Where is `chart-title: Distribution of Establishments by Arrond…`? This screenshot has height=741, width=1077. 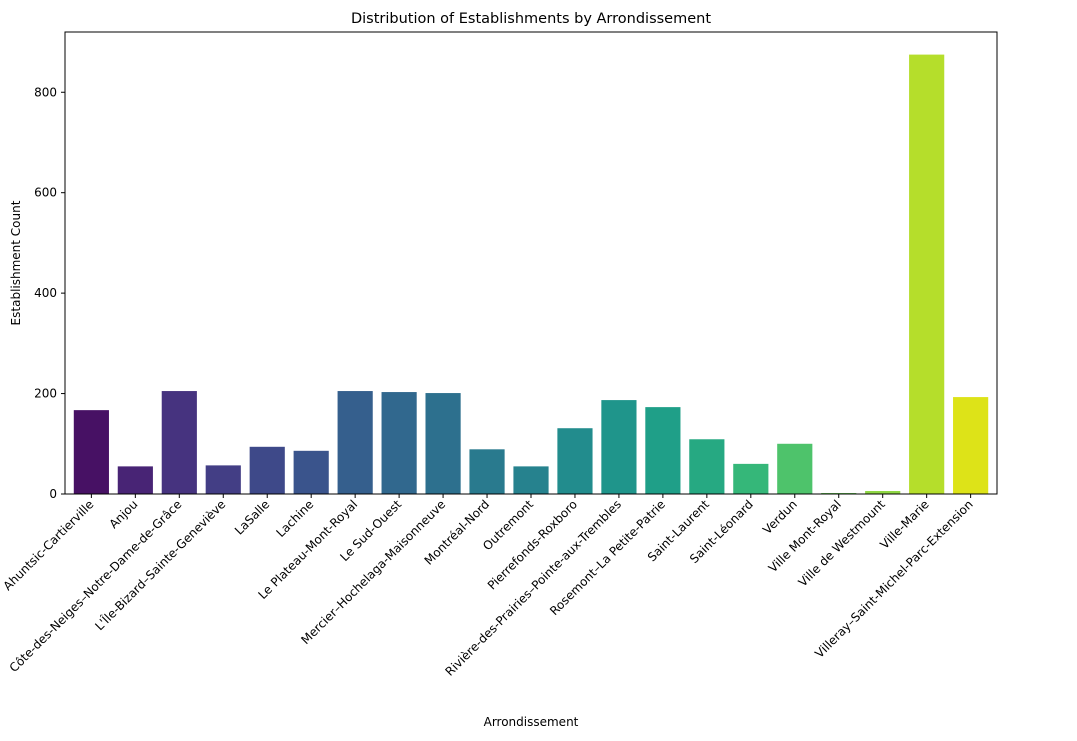 chart-title: Distribution of Establishments by Arrond… is located at coordinates (531, 19).